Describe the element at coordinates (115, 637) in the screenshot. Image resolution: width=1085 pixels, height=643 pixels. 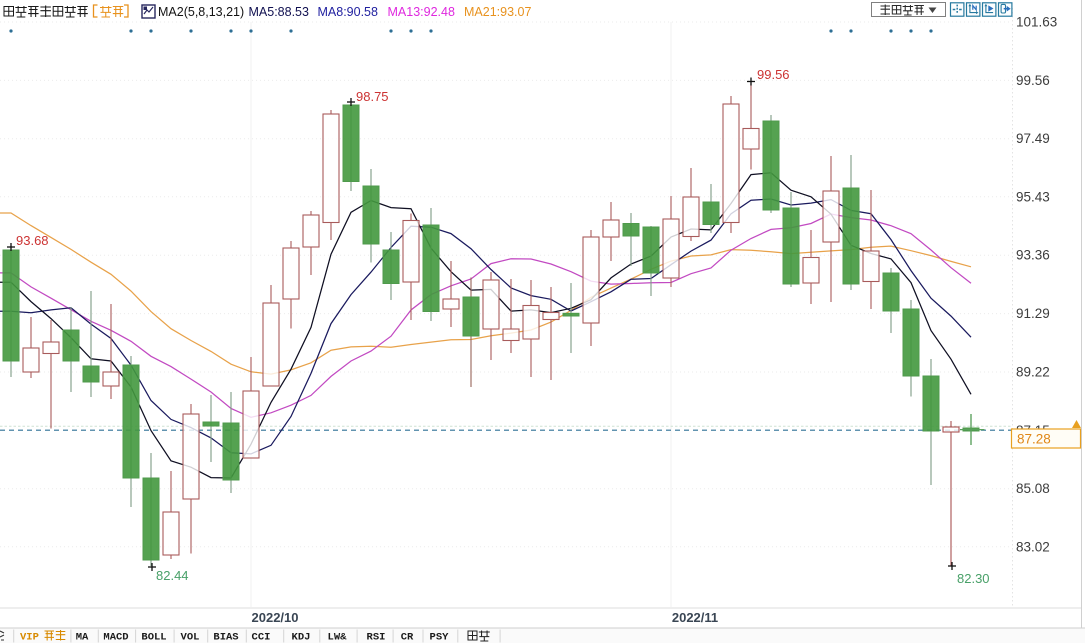
I see `svg-text: MACD` at that location.